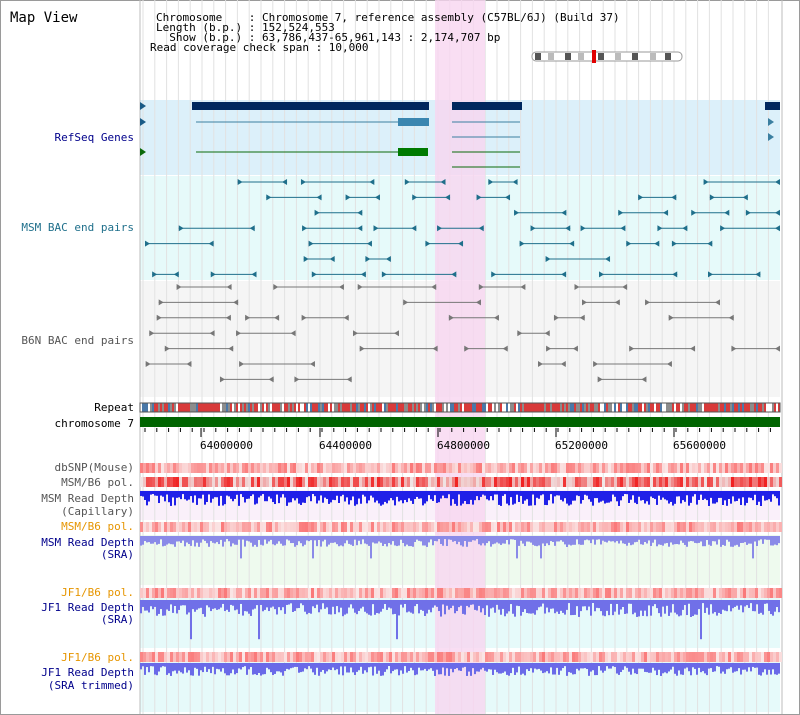 The image size is (800, 715). I want to click on refseq-track-label: RefSeq Genes, so click(94, 137).